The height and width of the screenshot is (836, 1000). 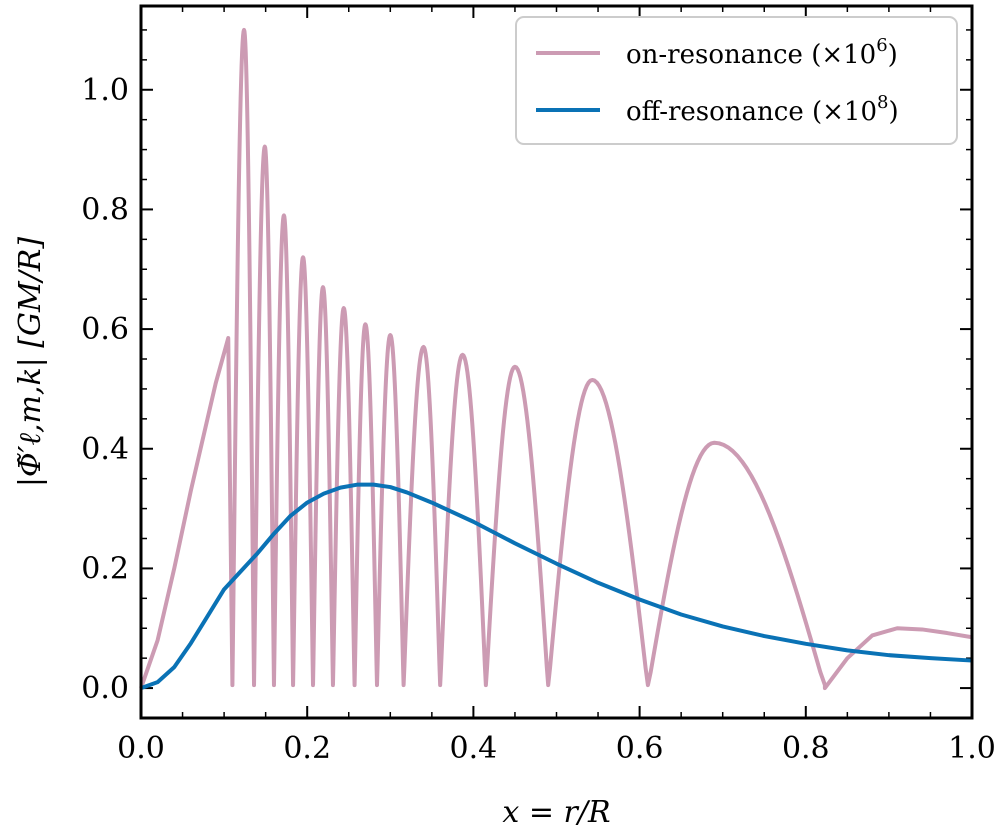 I want to click on legend-off-exponent: 8, so click(x=882, y=102).